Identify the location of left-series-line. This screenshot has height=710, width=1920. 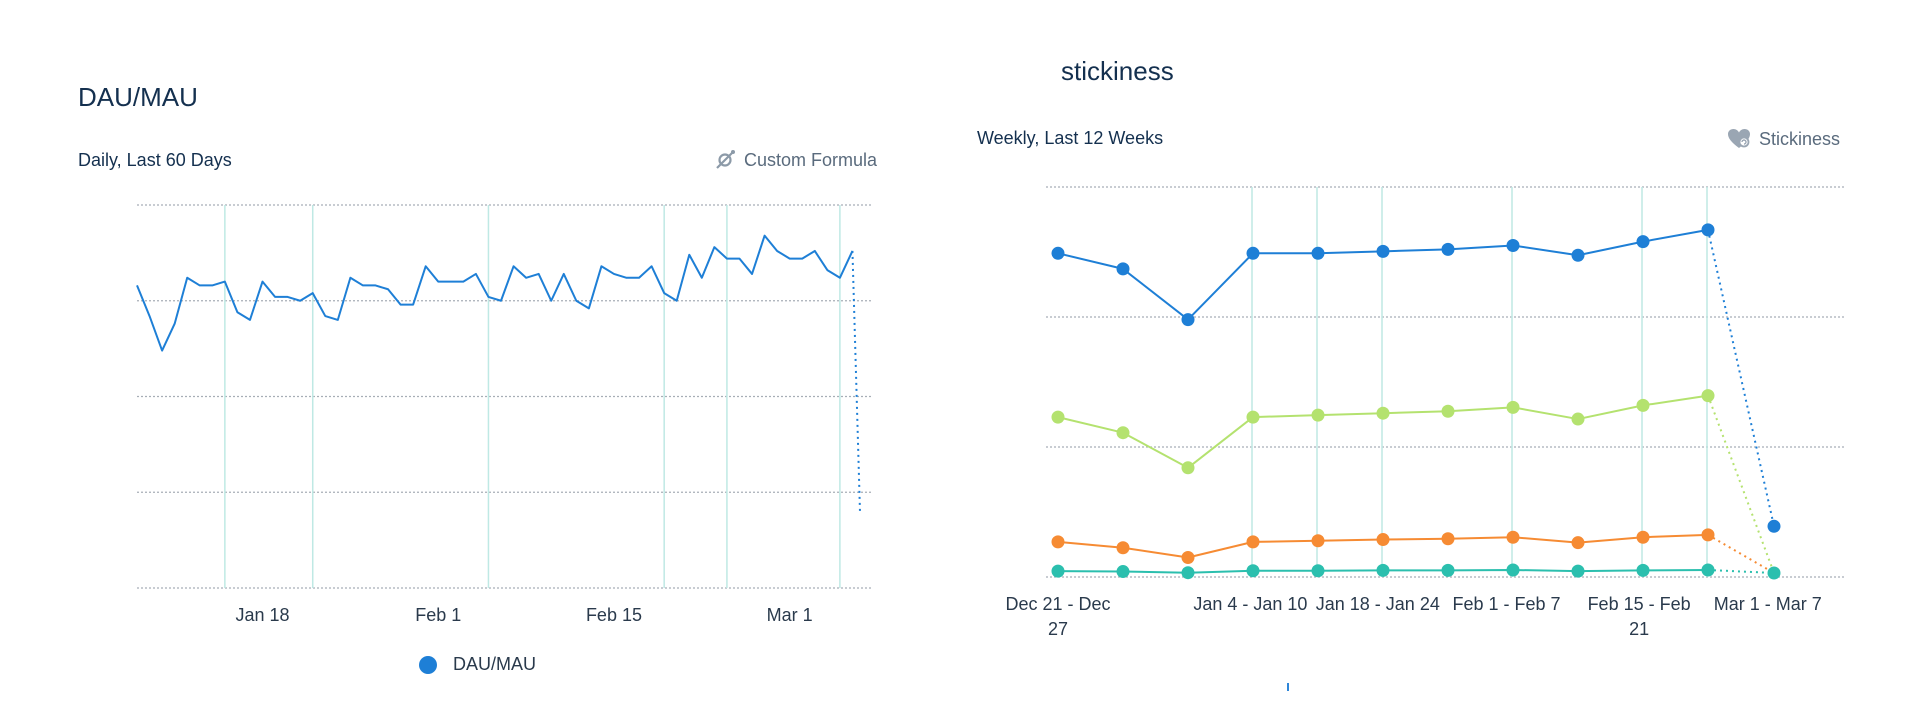
(495, 293).